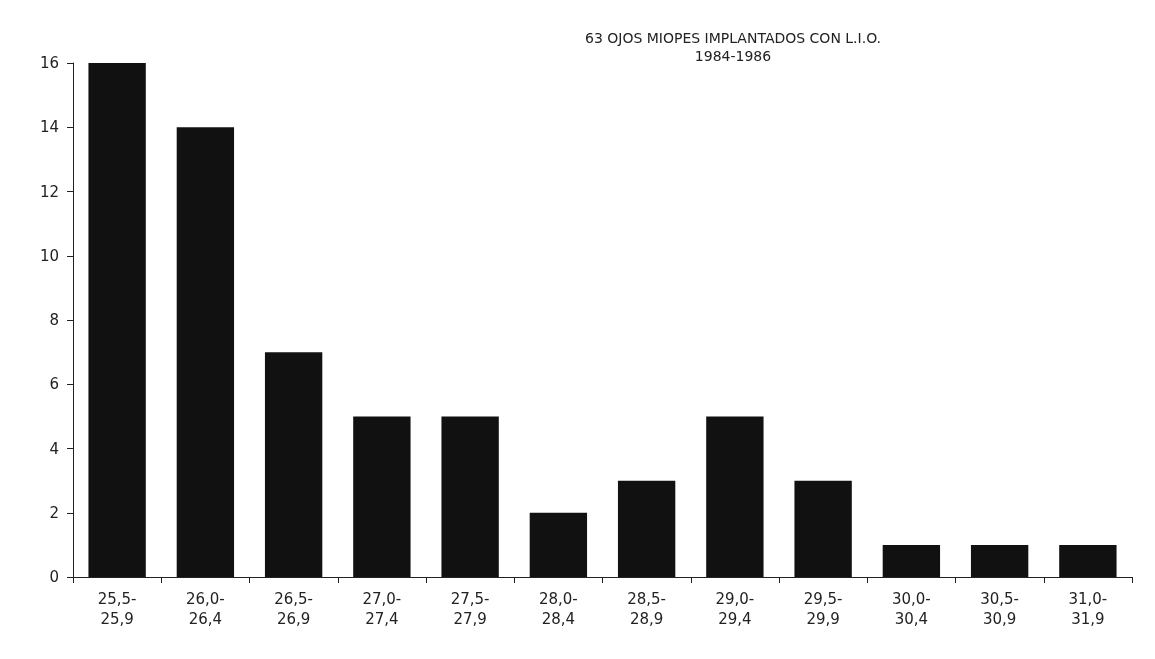 The width and height of the screenshot is (1155, 659). What do you see at coordinates (54, 384) in the screenshot?
I see `y-tick-label: 6` at bounding box center [54, 384].